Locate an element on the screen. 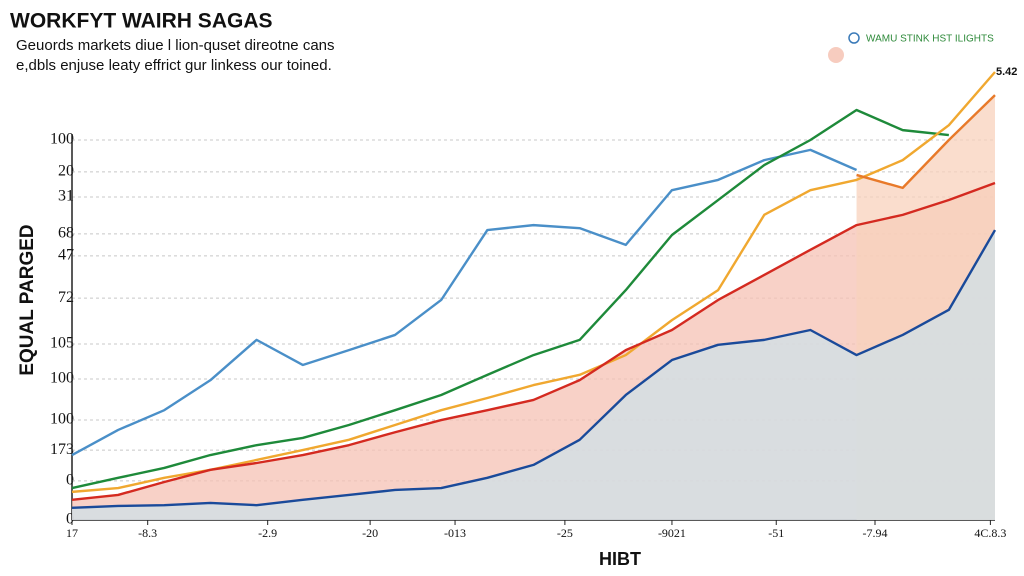 This screenshot has height=576, width=1024. x-tick-label: 17 is located at coordinates (72, 533).